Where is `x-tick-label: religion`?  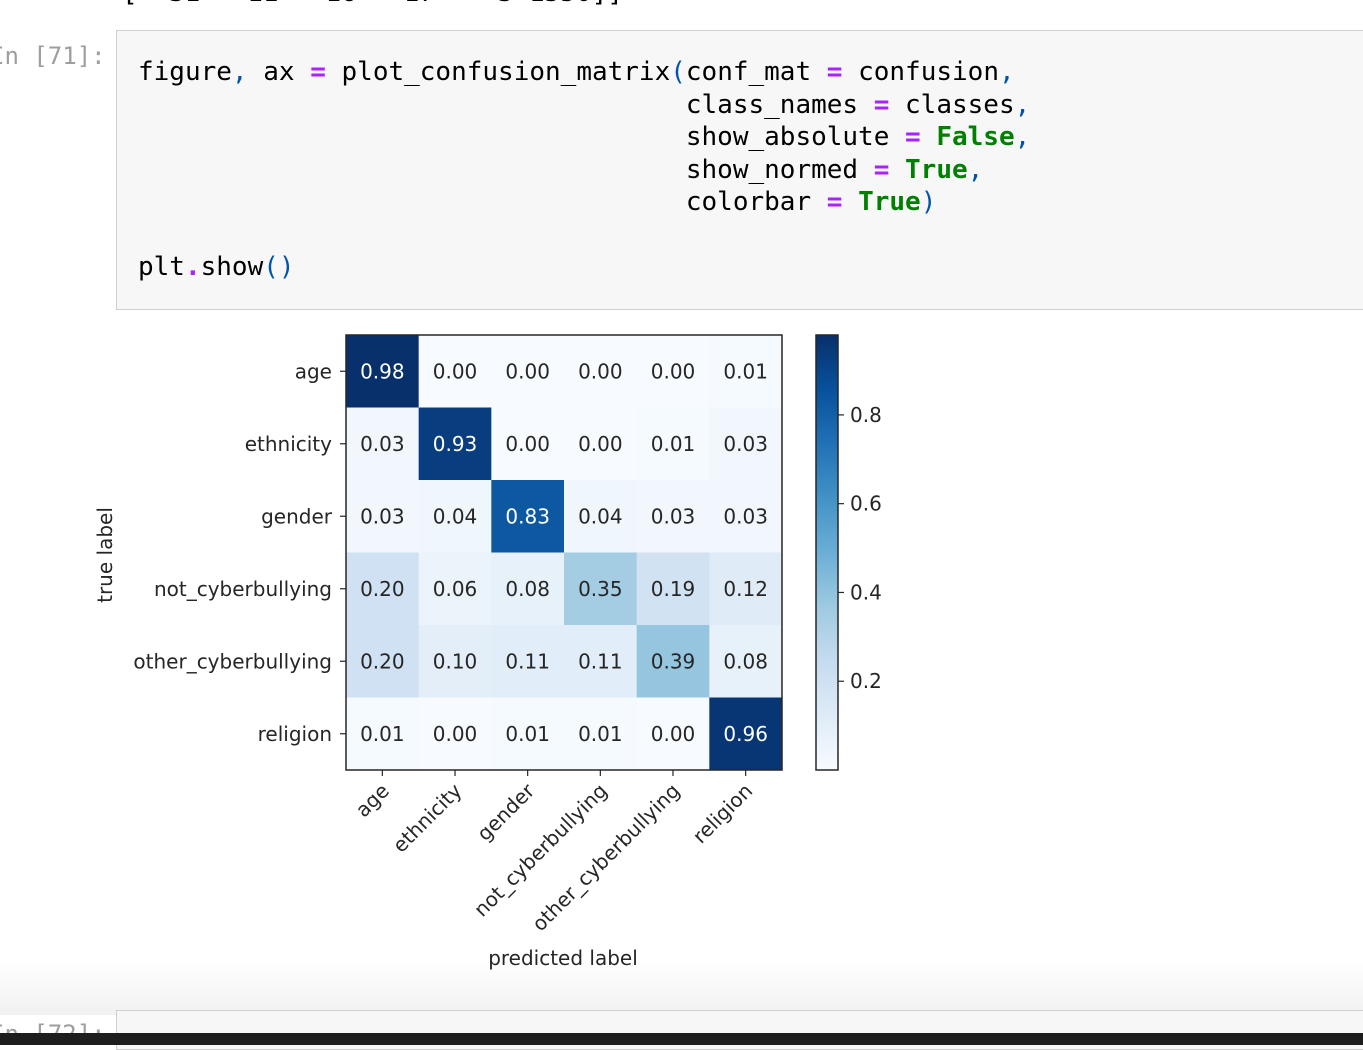
x-tick-label: religion is located at coordinates (723, 814).